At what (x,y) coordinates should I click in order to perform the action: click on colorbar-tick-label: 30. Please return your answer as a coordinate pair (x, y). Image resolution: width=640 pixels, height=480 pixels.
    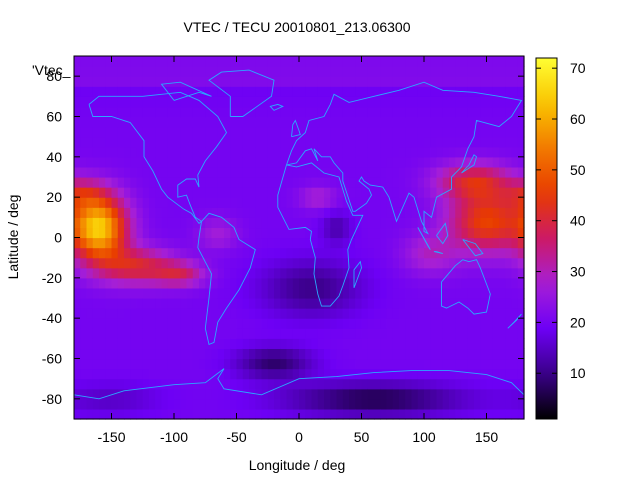
    Looking at the image, I should click on (578, 272).